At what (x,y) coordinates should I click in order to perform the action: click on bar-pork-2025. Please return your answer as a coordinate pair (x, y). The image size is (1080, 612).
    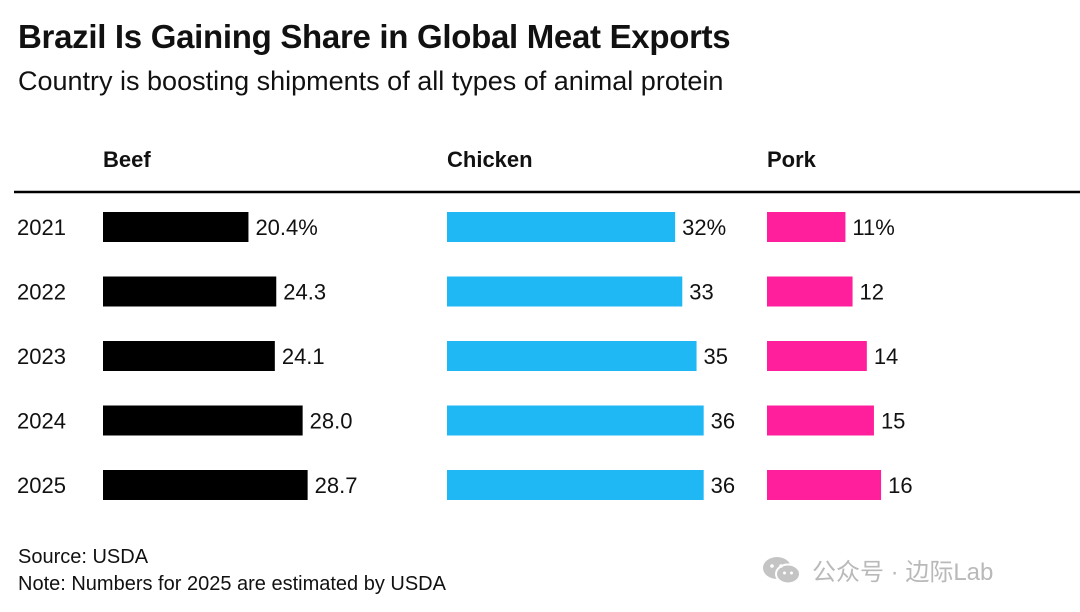
    Looking at the image, I should click on (824, 485).